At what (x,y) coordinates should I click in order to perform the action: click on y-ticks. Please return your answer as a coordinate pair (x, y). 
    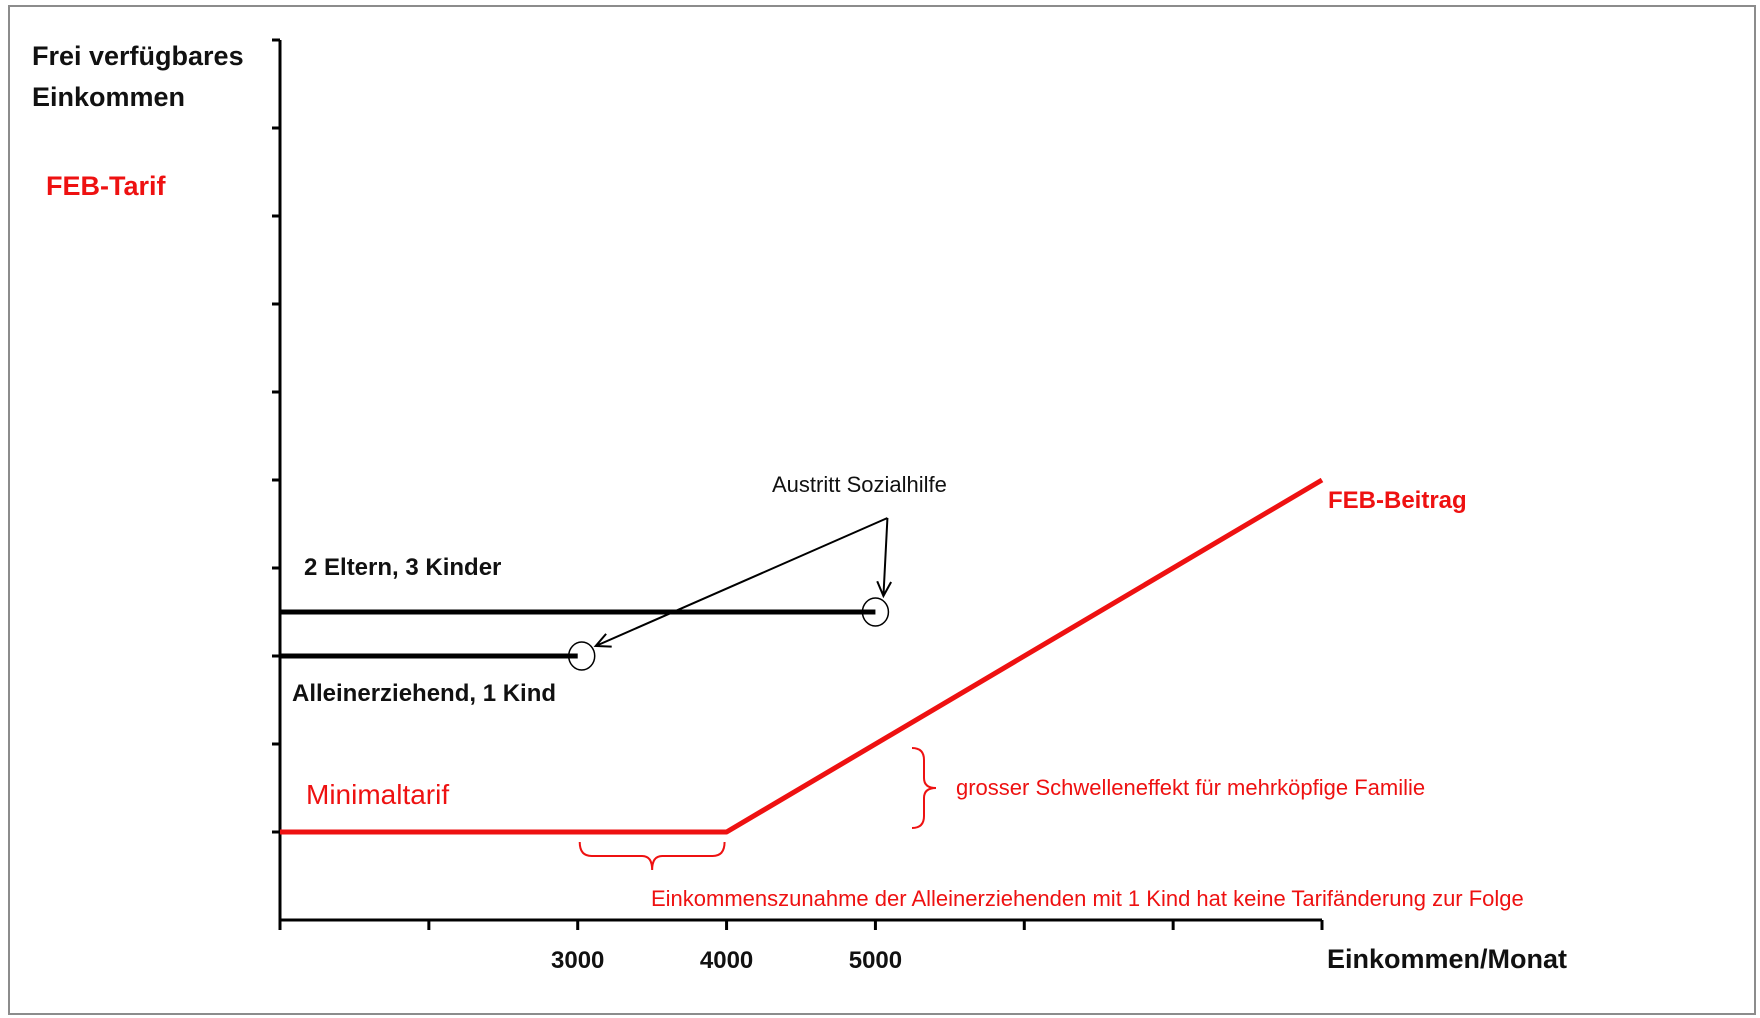
    Looking at the image, I should click on (276, 436).